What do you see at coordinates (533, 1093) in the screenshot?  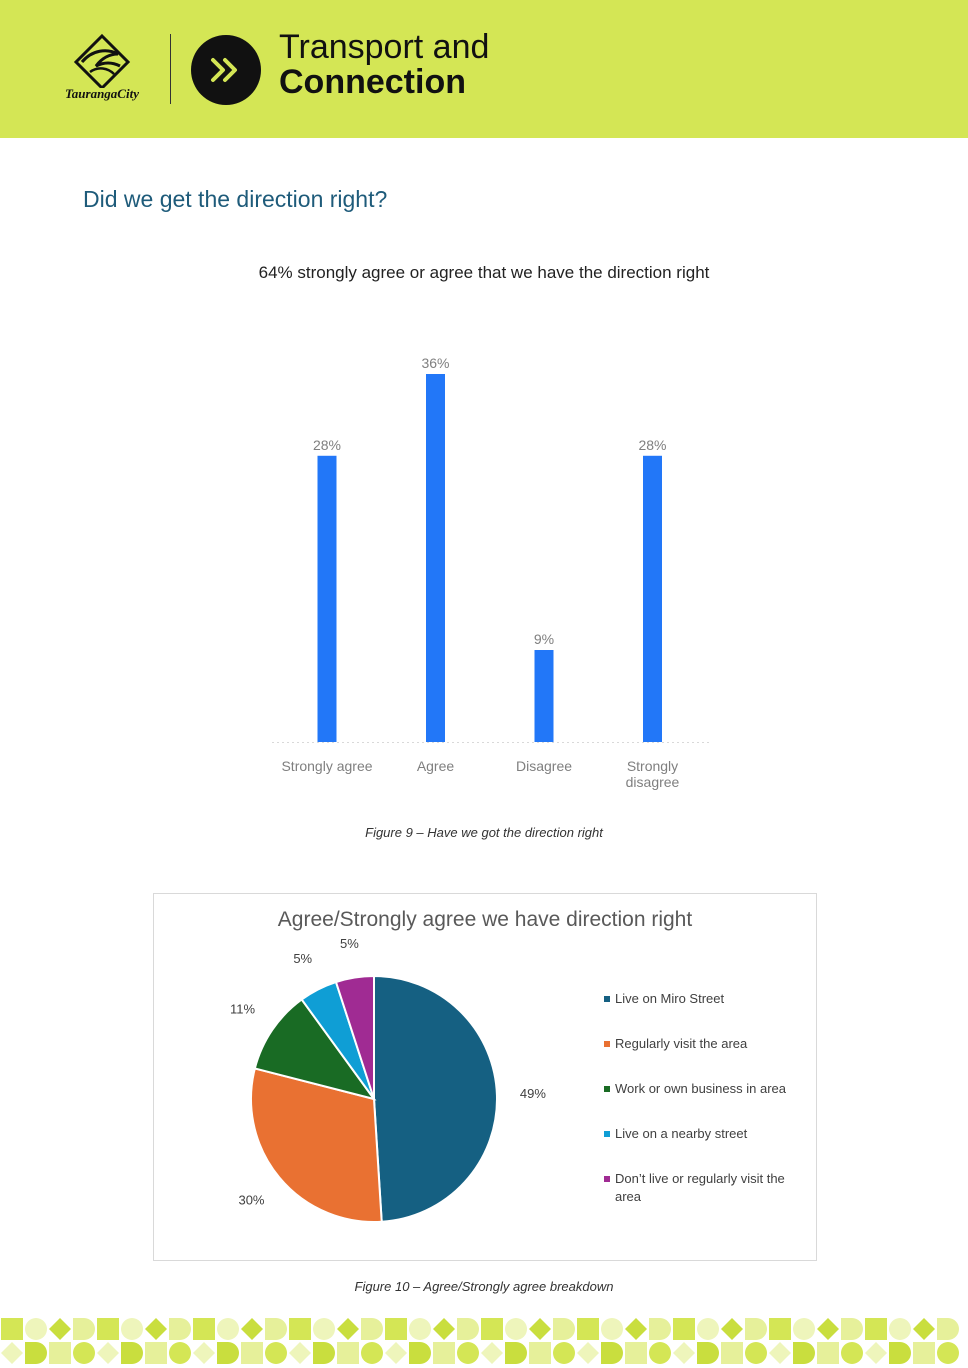 I see `pie-data-label: 49%` at bounding box center [533, 1093].